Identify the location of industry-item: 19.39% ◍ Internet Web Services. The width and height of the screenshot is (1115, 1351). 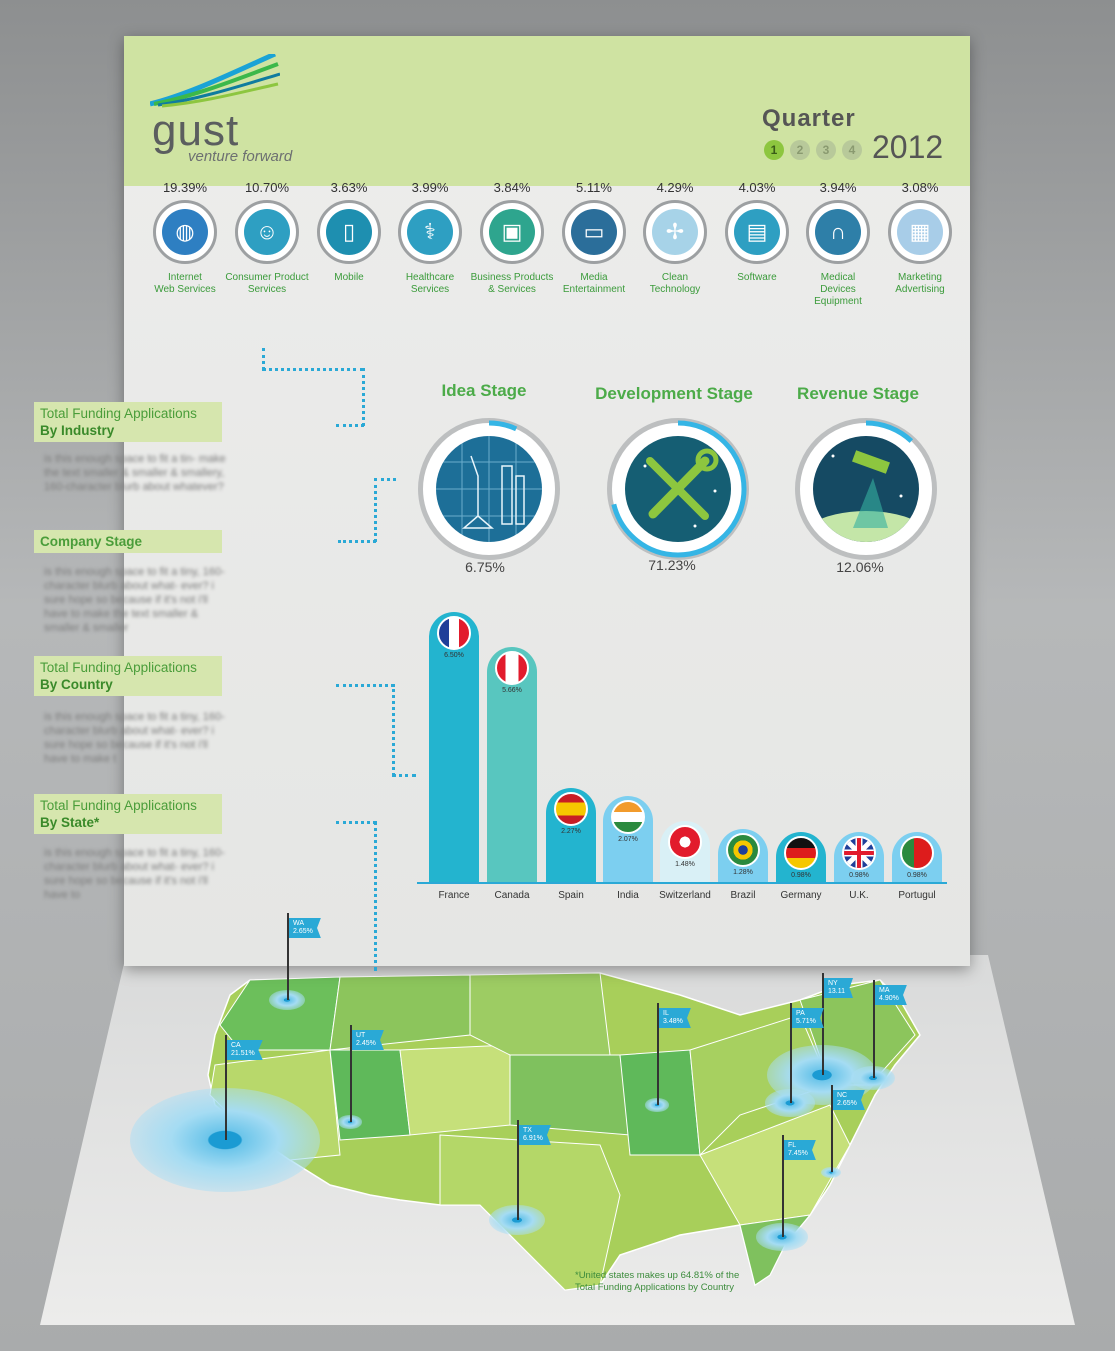
(185, 238).